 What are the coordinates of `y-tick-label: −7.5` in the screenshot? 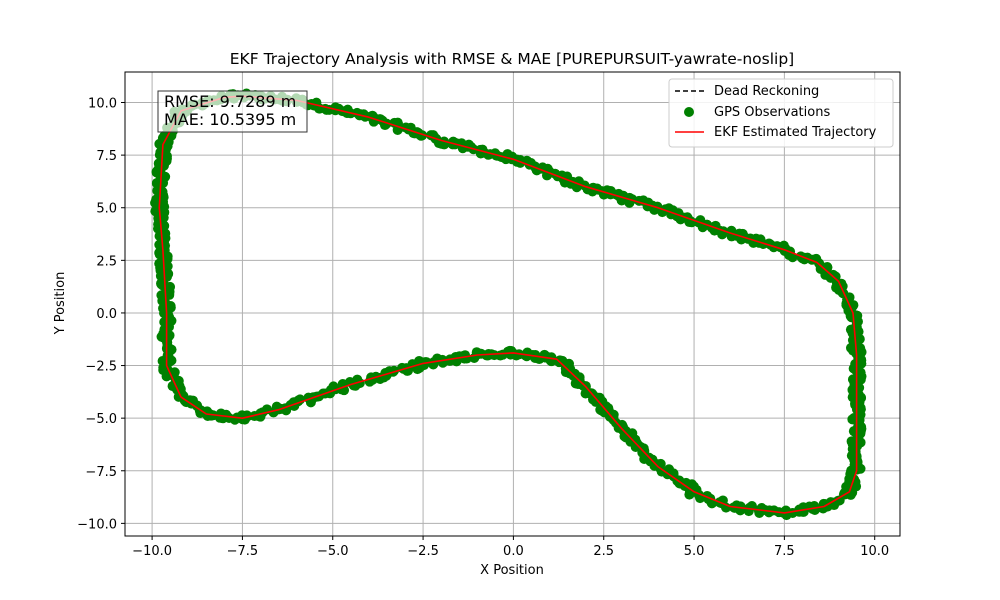 It's located at (101, 472).